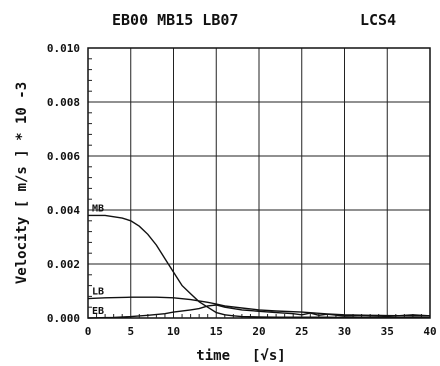 The height and width of the screenshot is (366, 440). What do you see at coordinates (22, 183) in the screenshot?
I see `y-axis-label: Velocity [ m/s ] * 10 -3` at bounding box center [22, 183].